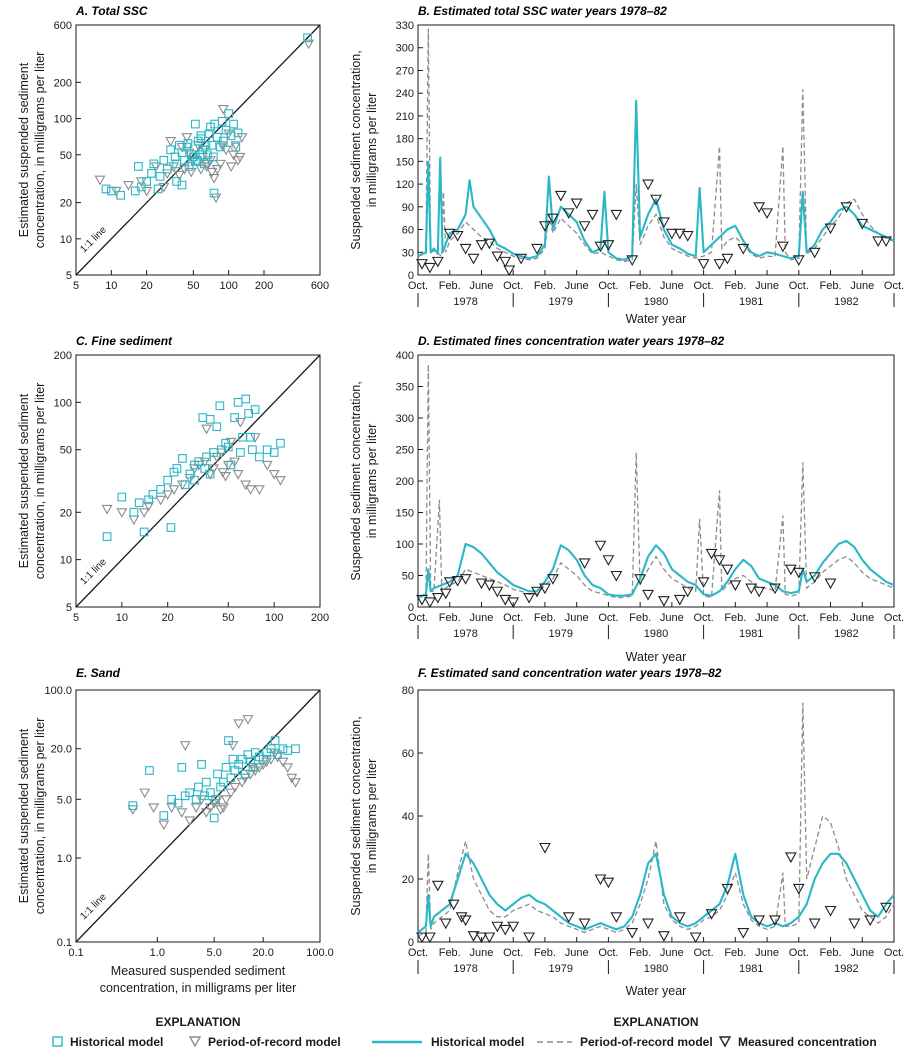 The image size is (905, 1052). I want to click on panel-d-year-label: 1980, so click(656, 634).